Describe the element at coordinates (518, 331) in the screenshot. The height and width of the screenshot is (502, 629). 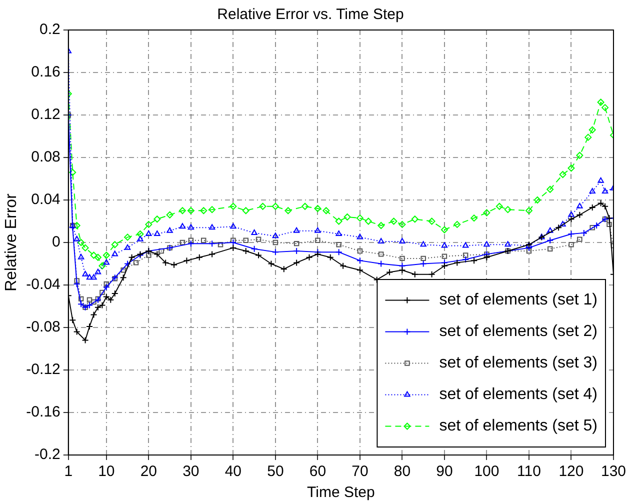
I see `legend-label: set of elements (set 2)` at that location.